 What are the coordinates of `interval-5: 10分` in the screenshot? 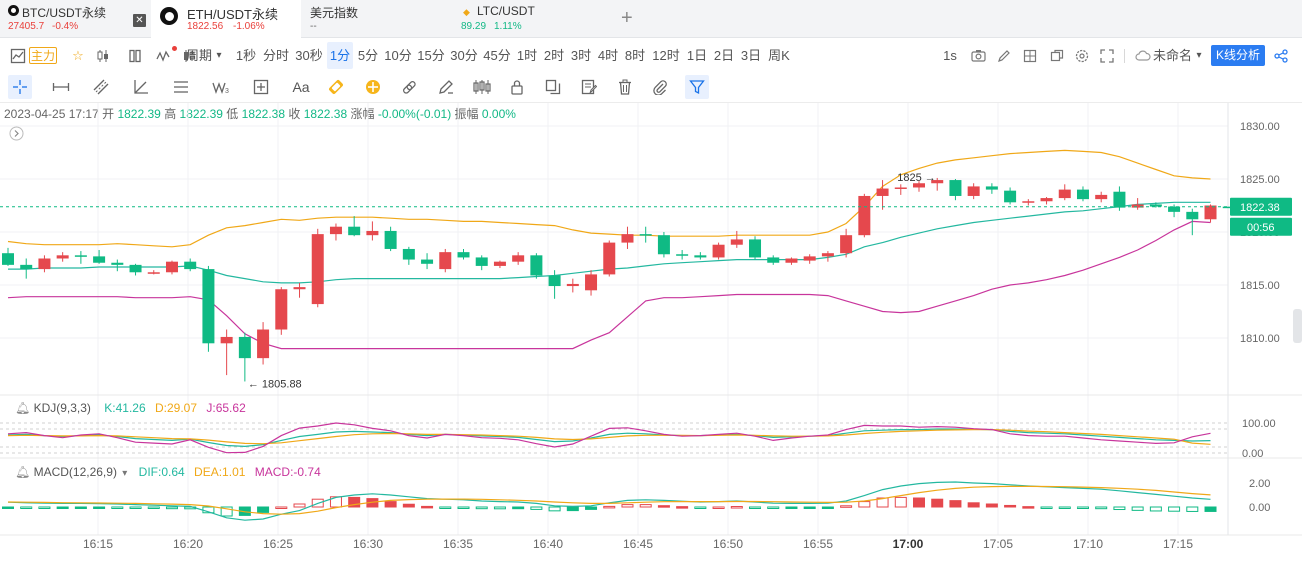 It's located at (398, 55).